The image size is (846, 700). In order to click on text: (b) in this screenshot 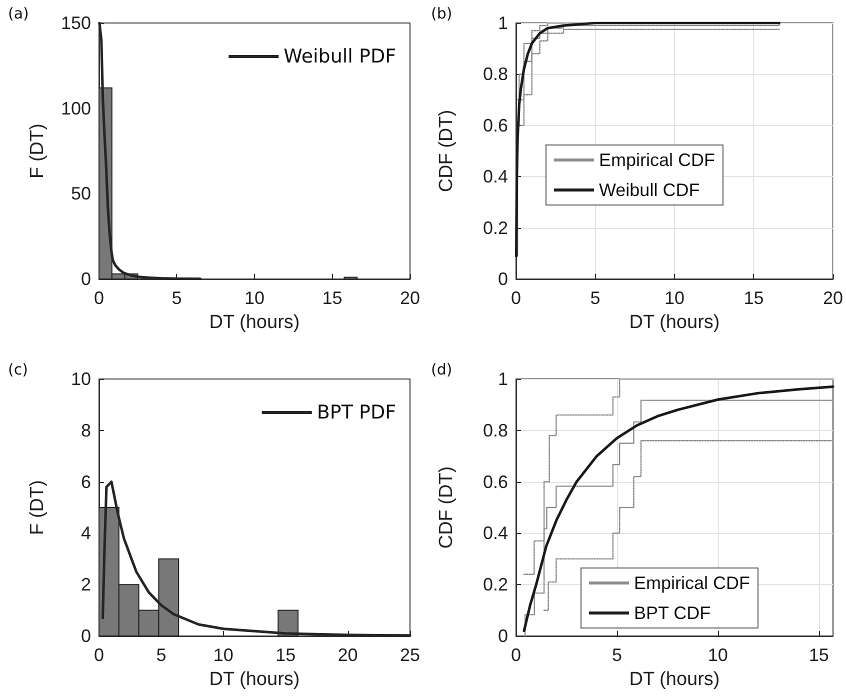, I will do `click(441, 13)`.